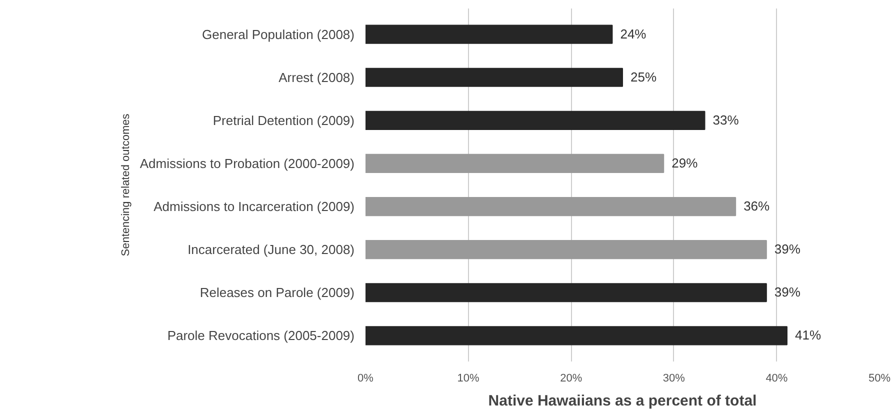 This screenshot has width=893, height=412. I want to click on data-label: 33%, so click(726, 120).